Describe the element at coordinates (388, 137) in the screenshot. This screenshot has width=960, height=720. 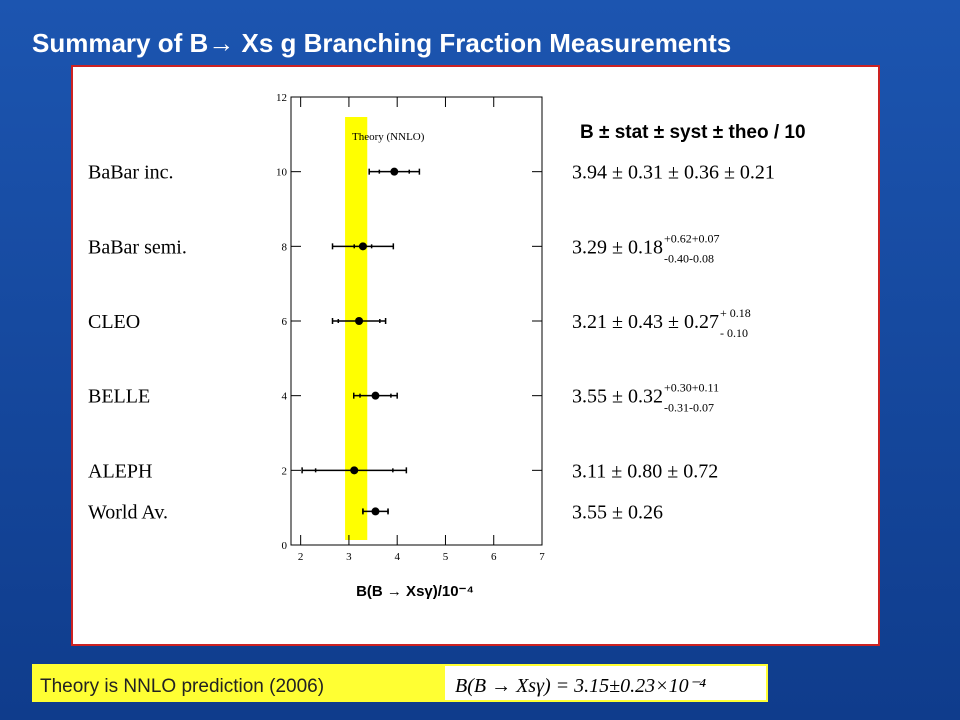
I see `theory-label: Theory (NNLO)` at that location.